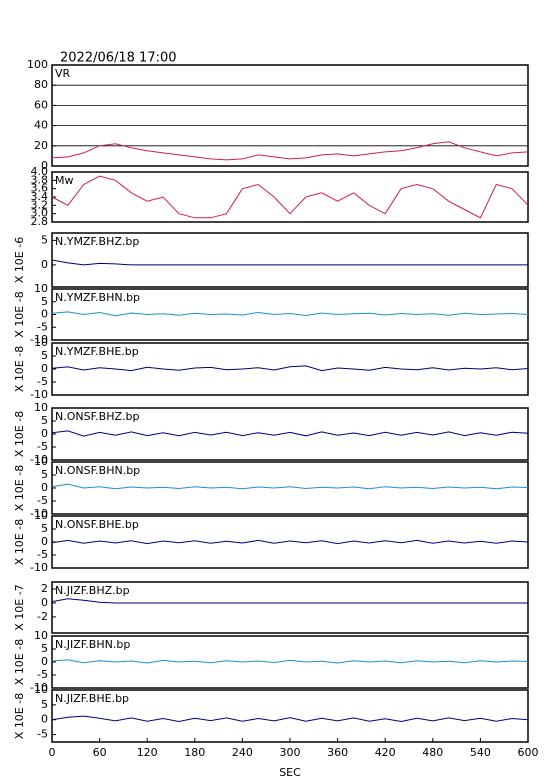 The height and width of the screenshot is (781, 554). I want to click on x-tick-label: 120, so click(147, 752).